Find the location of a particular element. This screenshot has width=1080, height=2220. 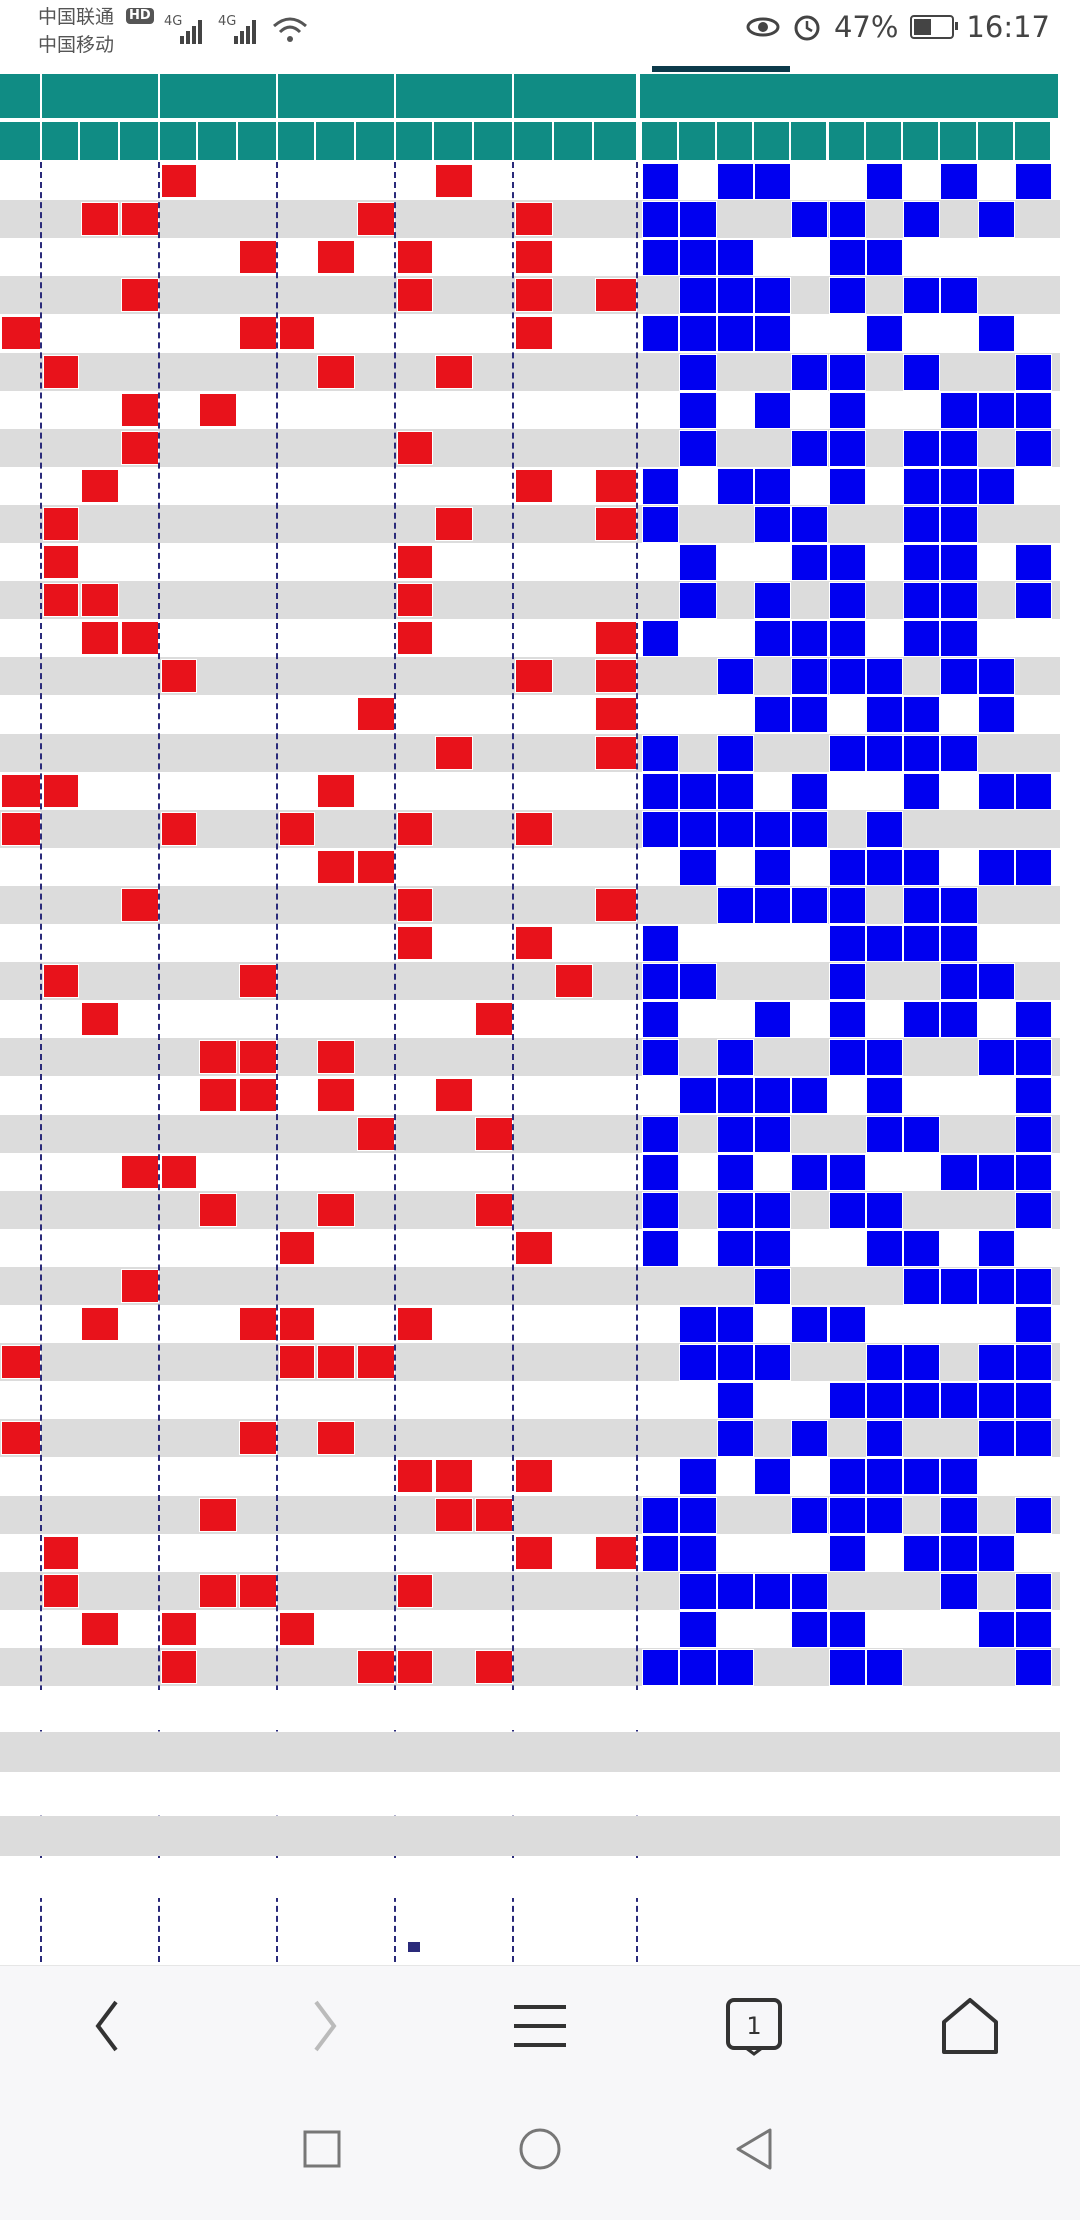

square-icon is located at coordinates (322, 2149).